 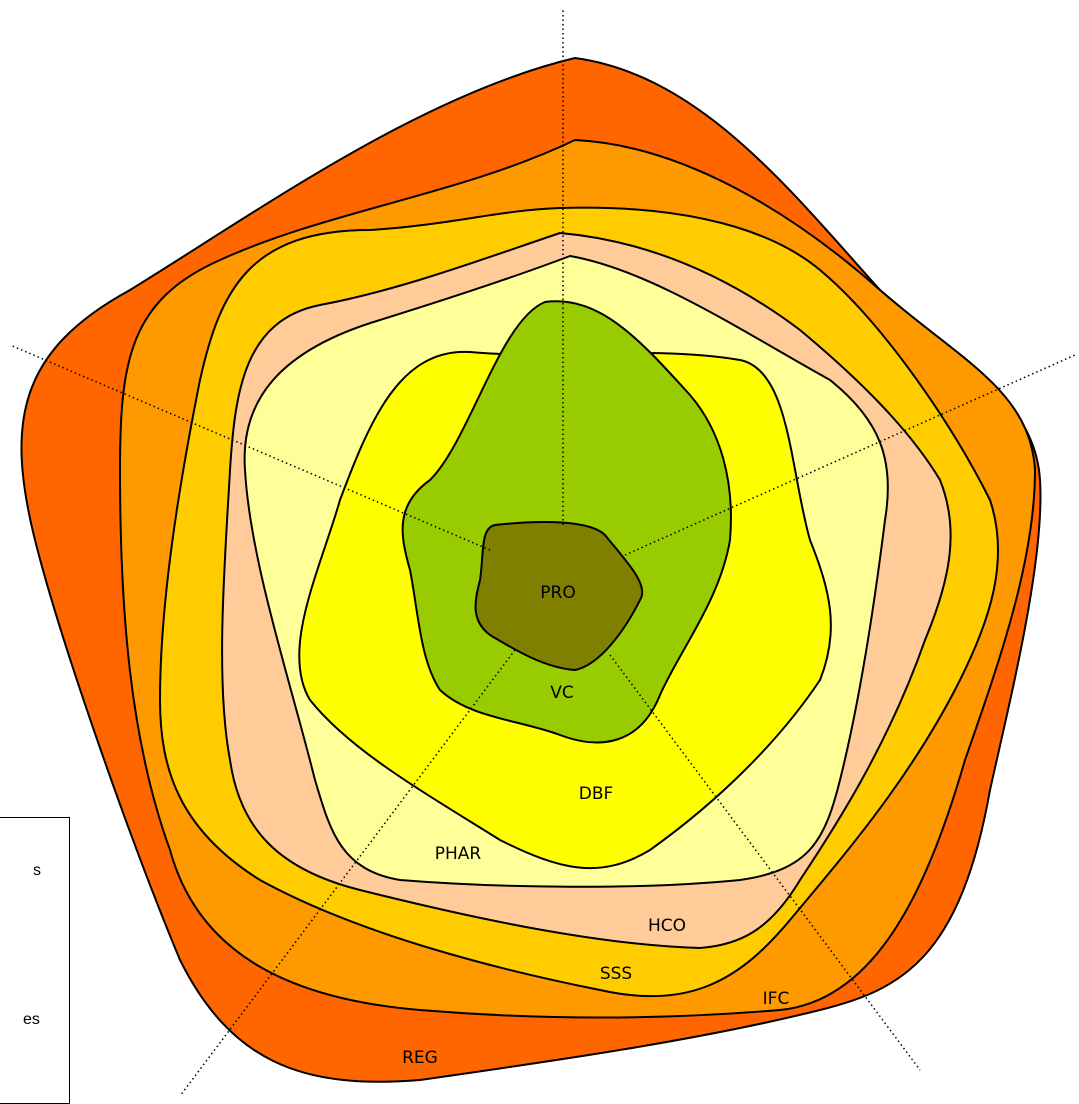 What do you see at coordinates (31, 1019) in the screenshot?
I see `legend-item-text: es` at bounding box center [31, 1019].